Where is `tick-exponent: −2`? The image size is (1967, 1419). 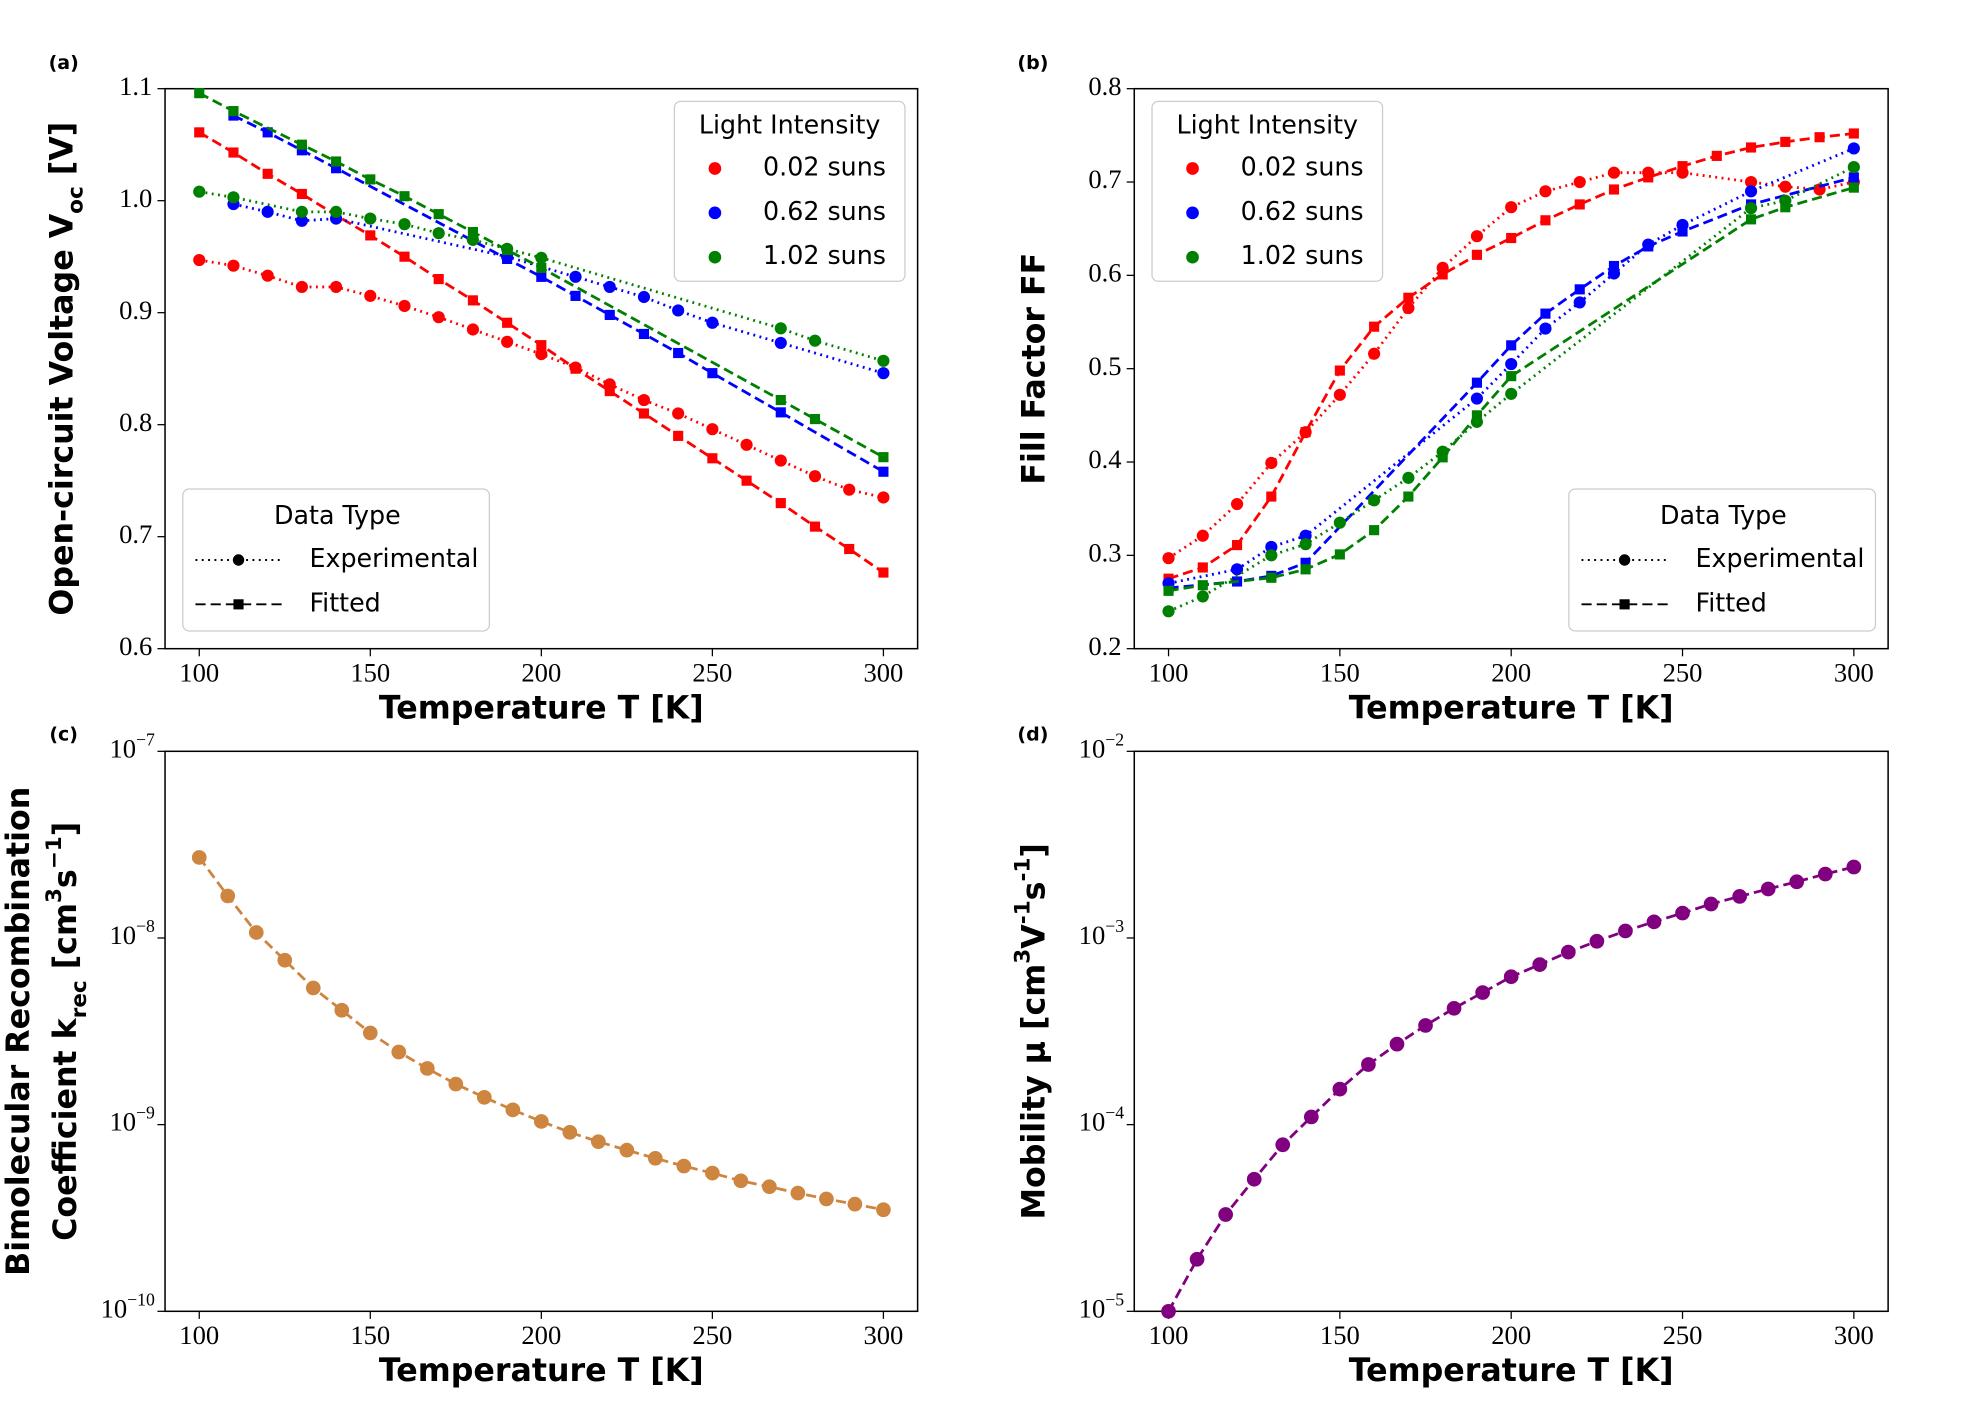 tick-exponent: −2 is located at coordinates (1114, 739).